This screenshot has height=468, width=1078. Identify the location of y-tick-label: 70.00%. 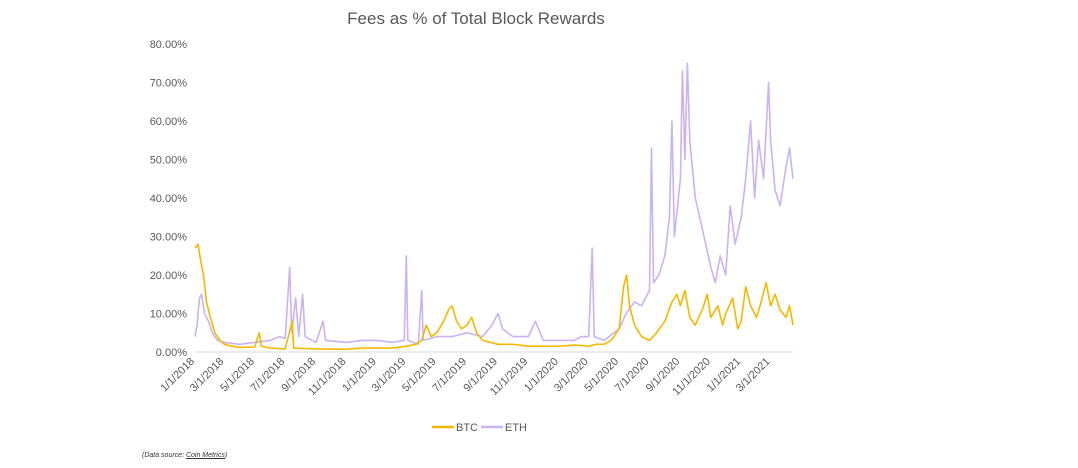
(169, 84).